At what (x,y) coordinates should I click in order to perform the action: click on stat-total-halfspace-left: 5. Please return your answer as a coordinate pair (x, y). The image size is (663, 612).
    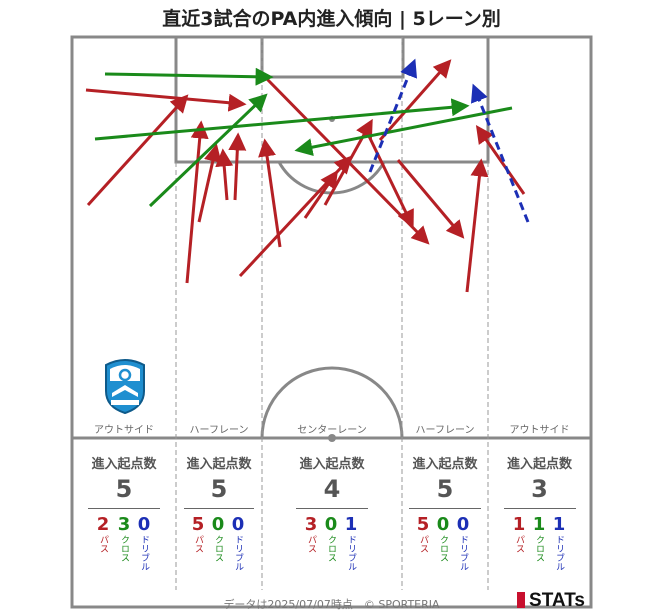
    Looking at the image, I should click on (219, 489).